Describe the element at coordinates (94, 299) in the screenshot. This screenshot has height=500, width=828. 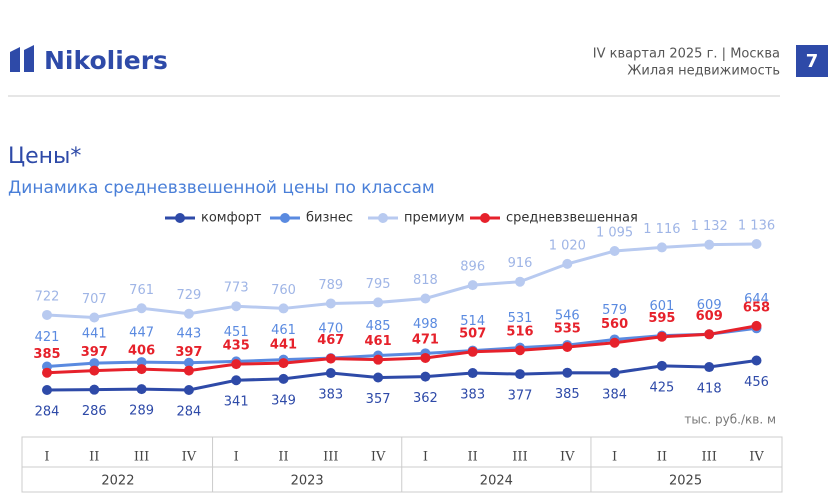
I see `data-label: 707` at that location.